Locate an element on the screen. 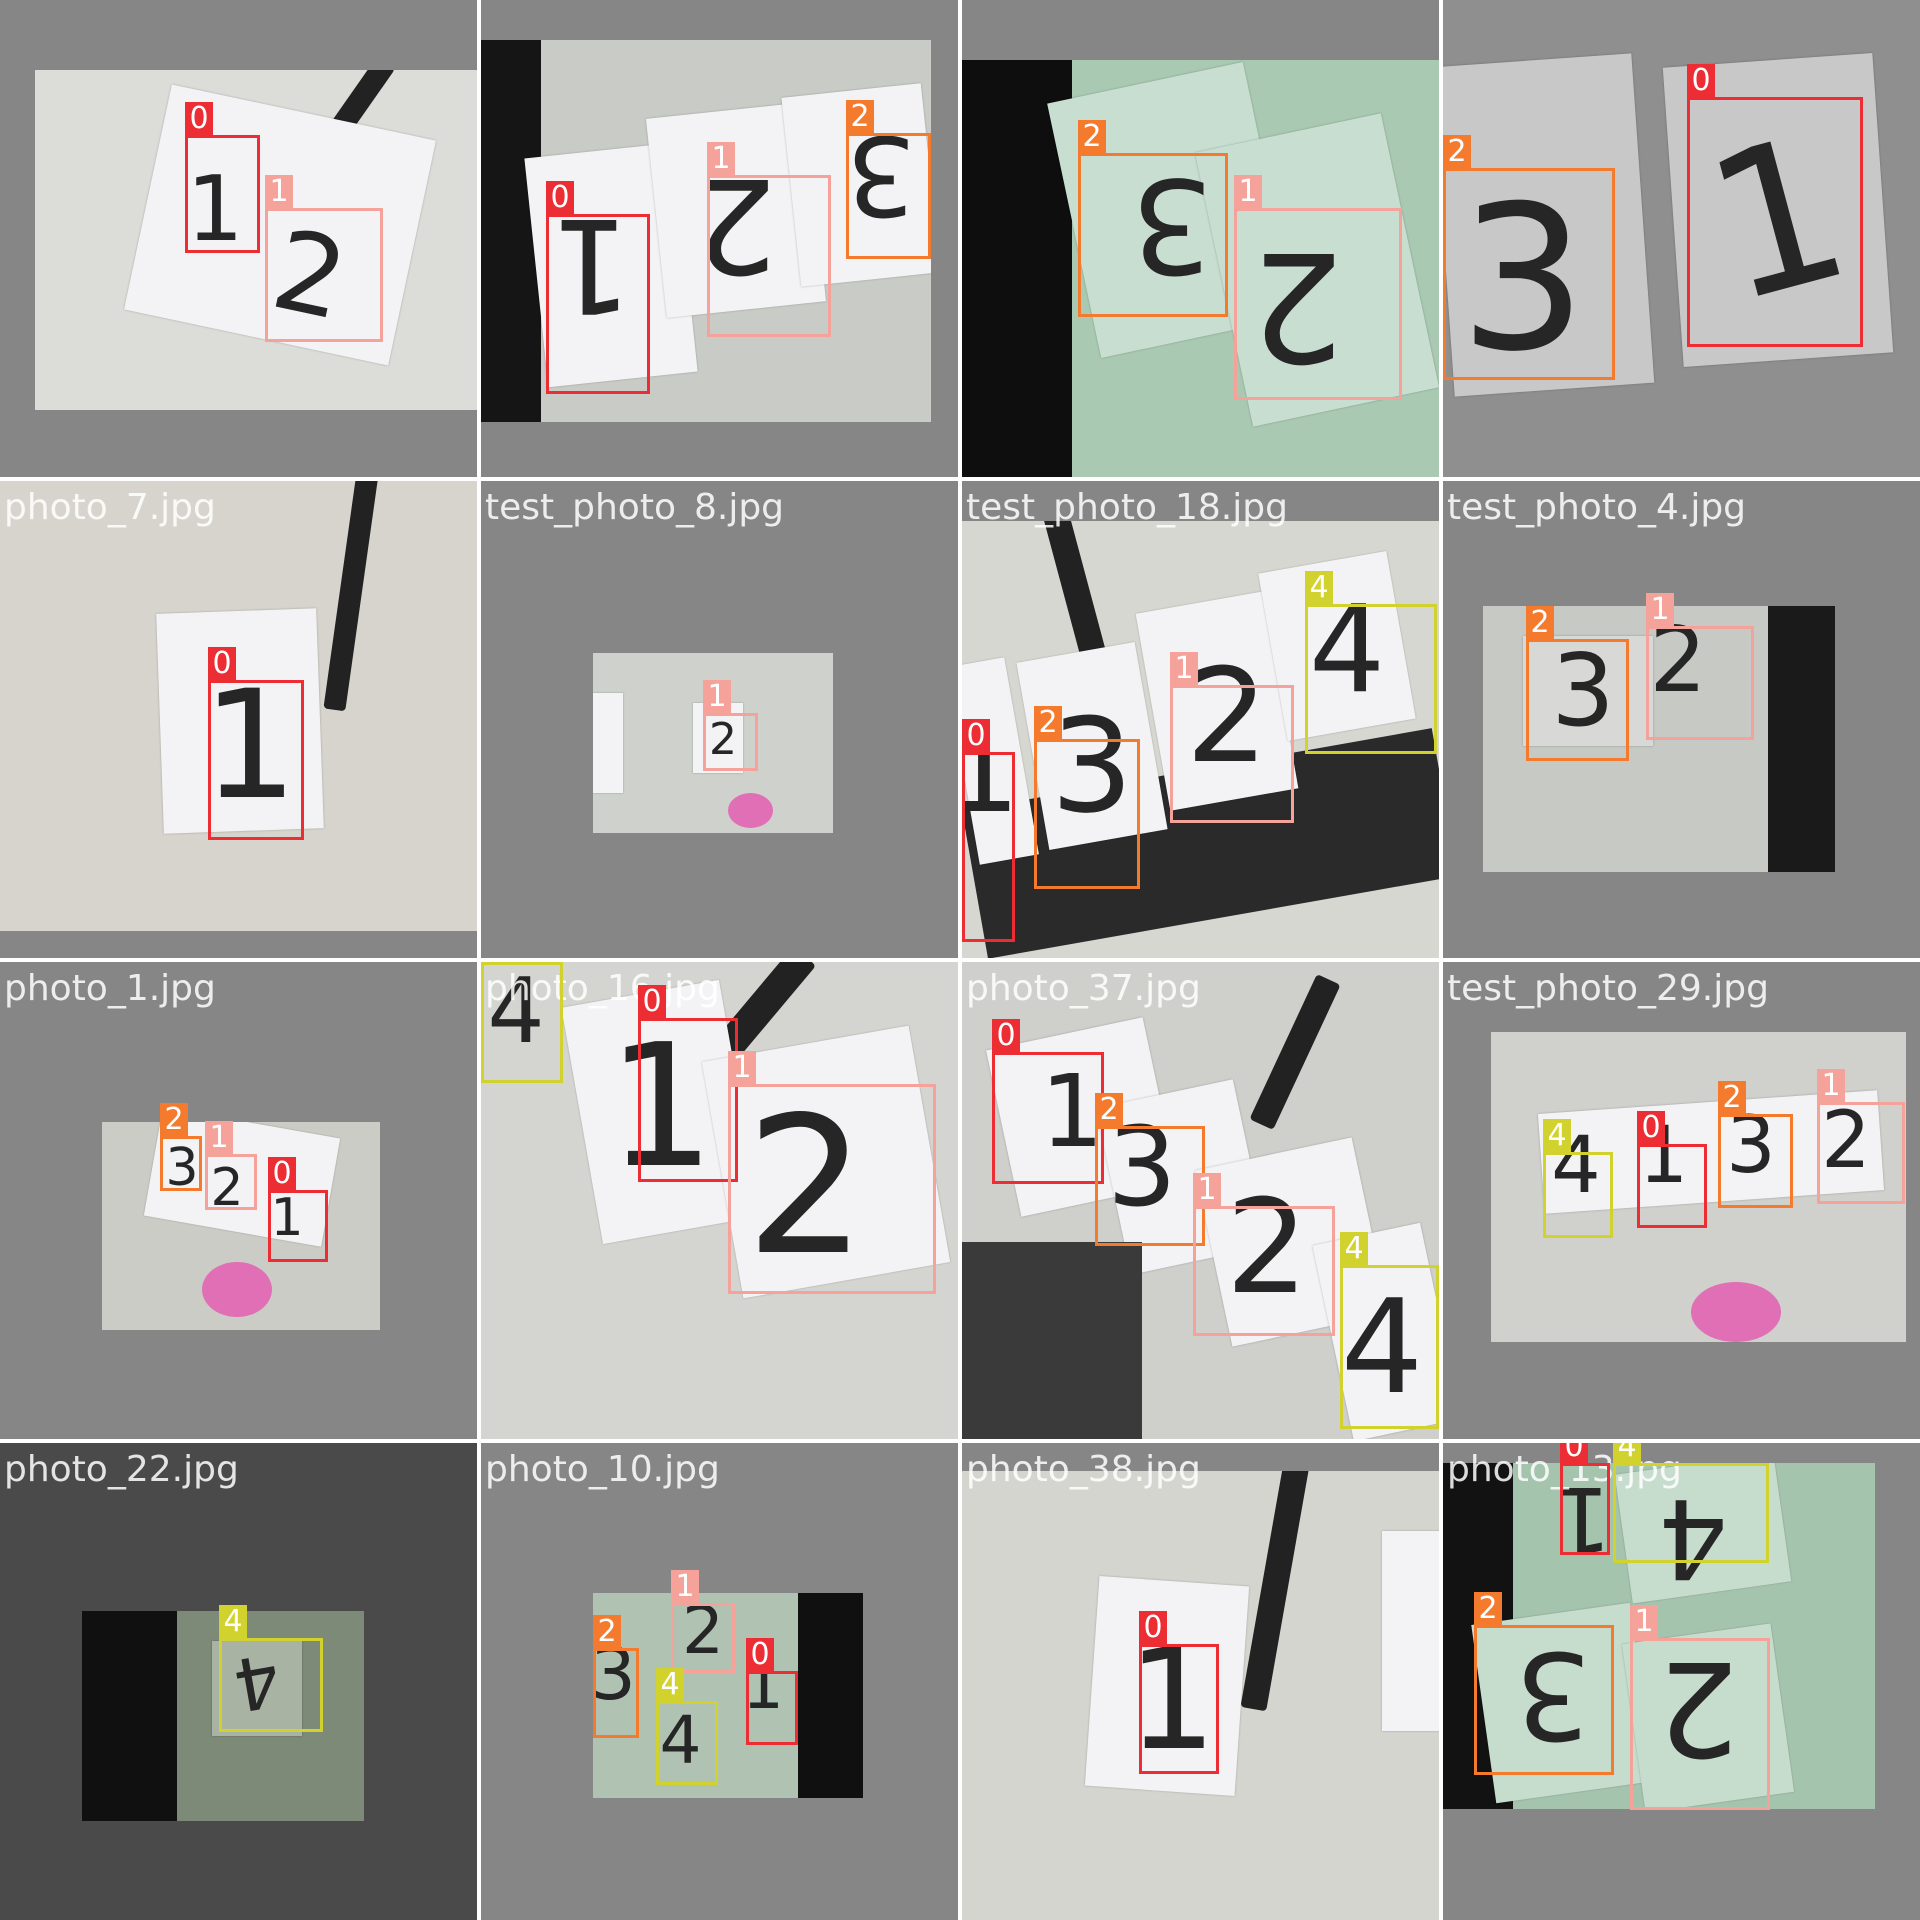  mosaic-tile: 3 2 1 photo_1.jpg 2 1 0 is located at coordinates (238, 1200).